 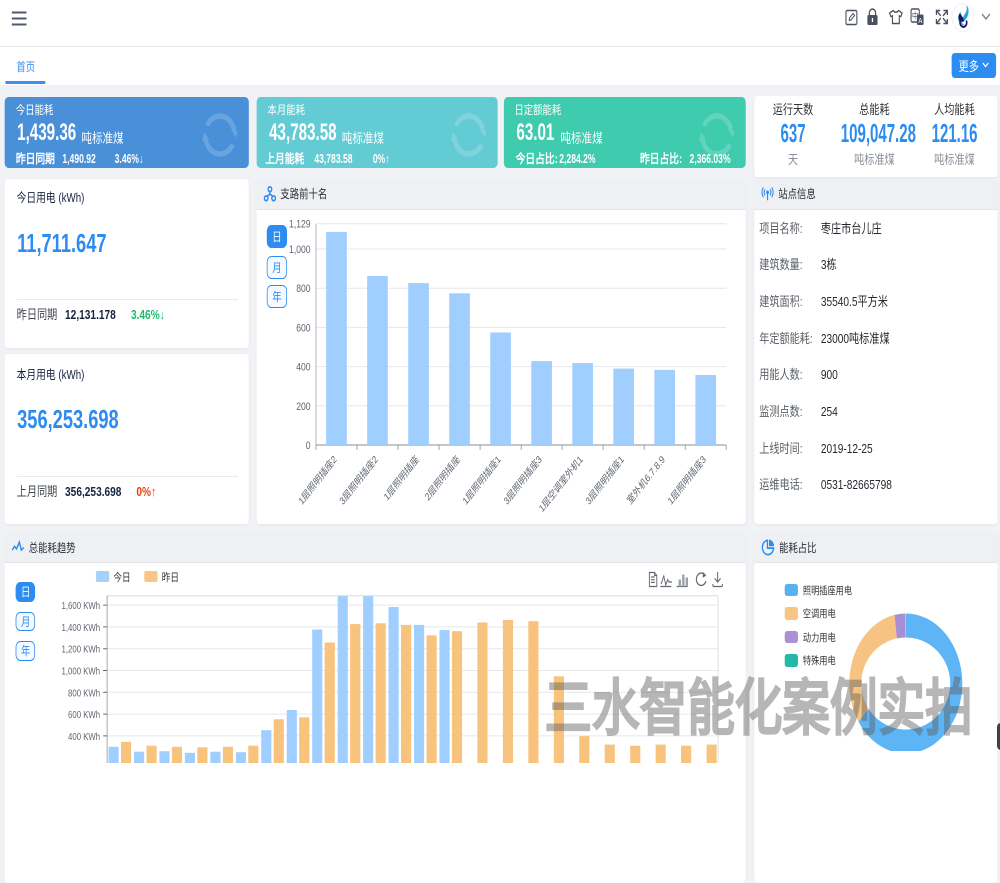 I want to click on svg-text: 室外机6.7.8.9, so click(x=646, y=480).